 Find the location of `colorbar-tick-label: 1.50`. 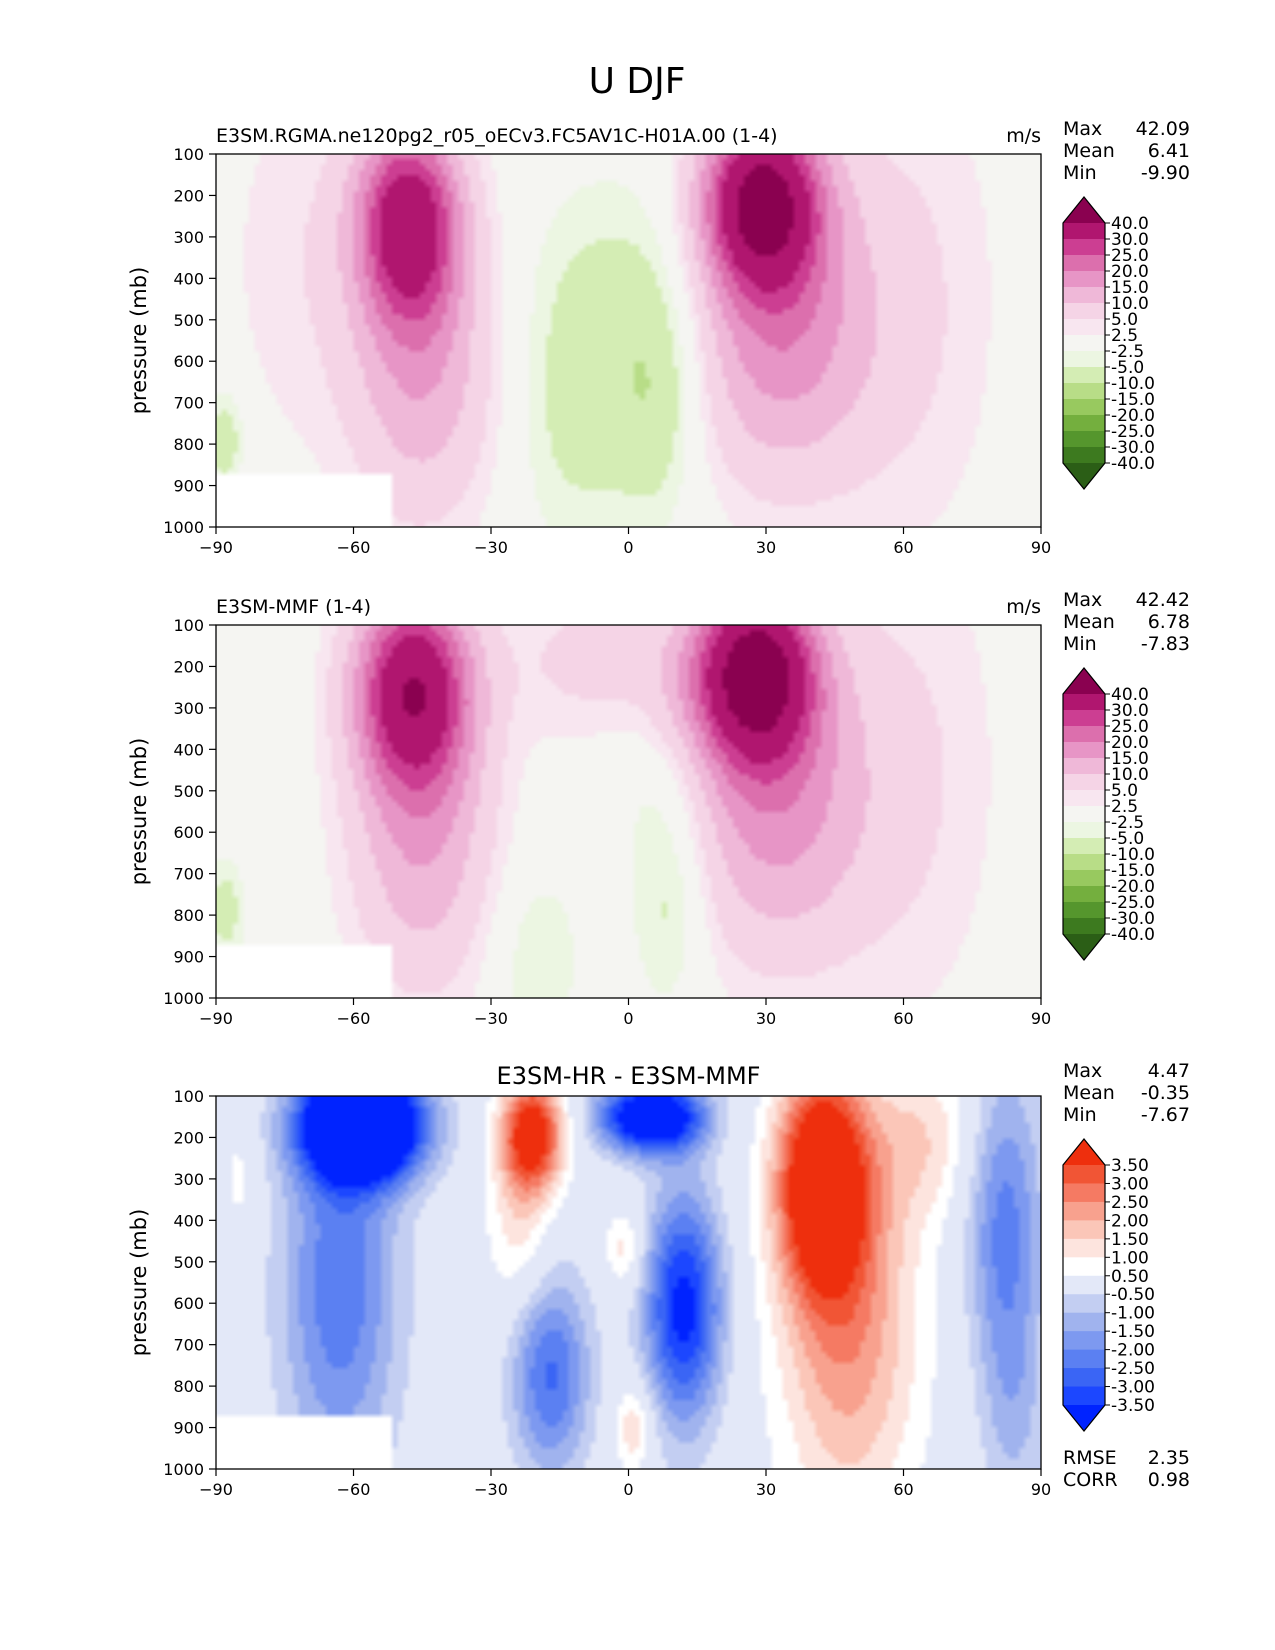

colorbar-tick-label: 1.50 is located at coordinates (1130, 1240).